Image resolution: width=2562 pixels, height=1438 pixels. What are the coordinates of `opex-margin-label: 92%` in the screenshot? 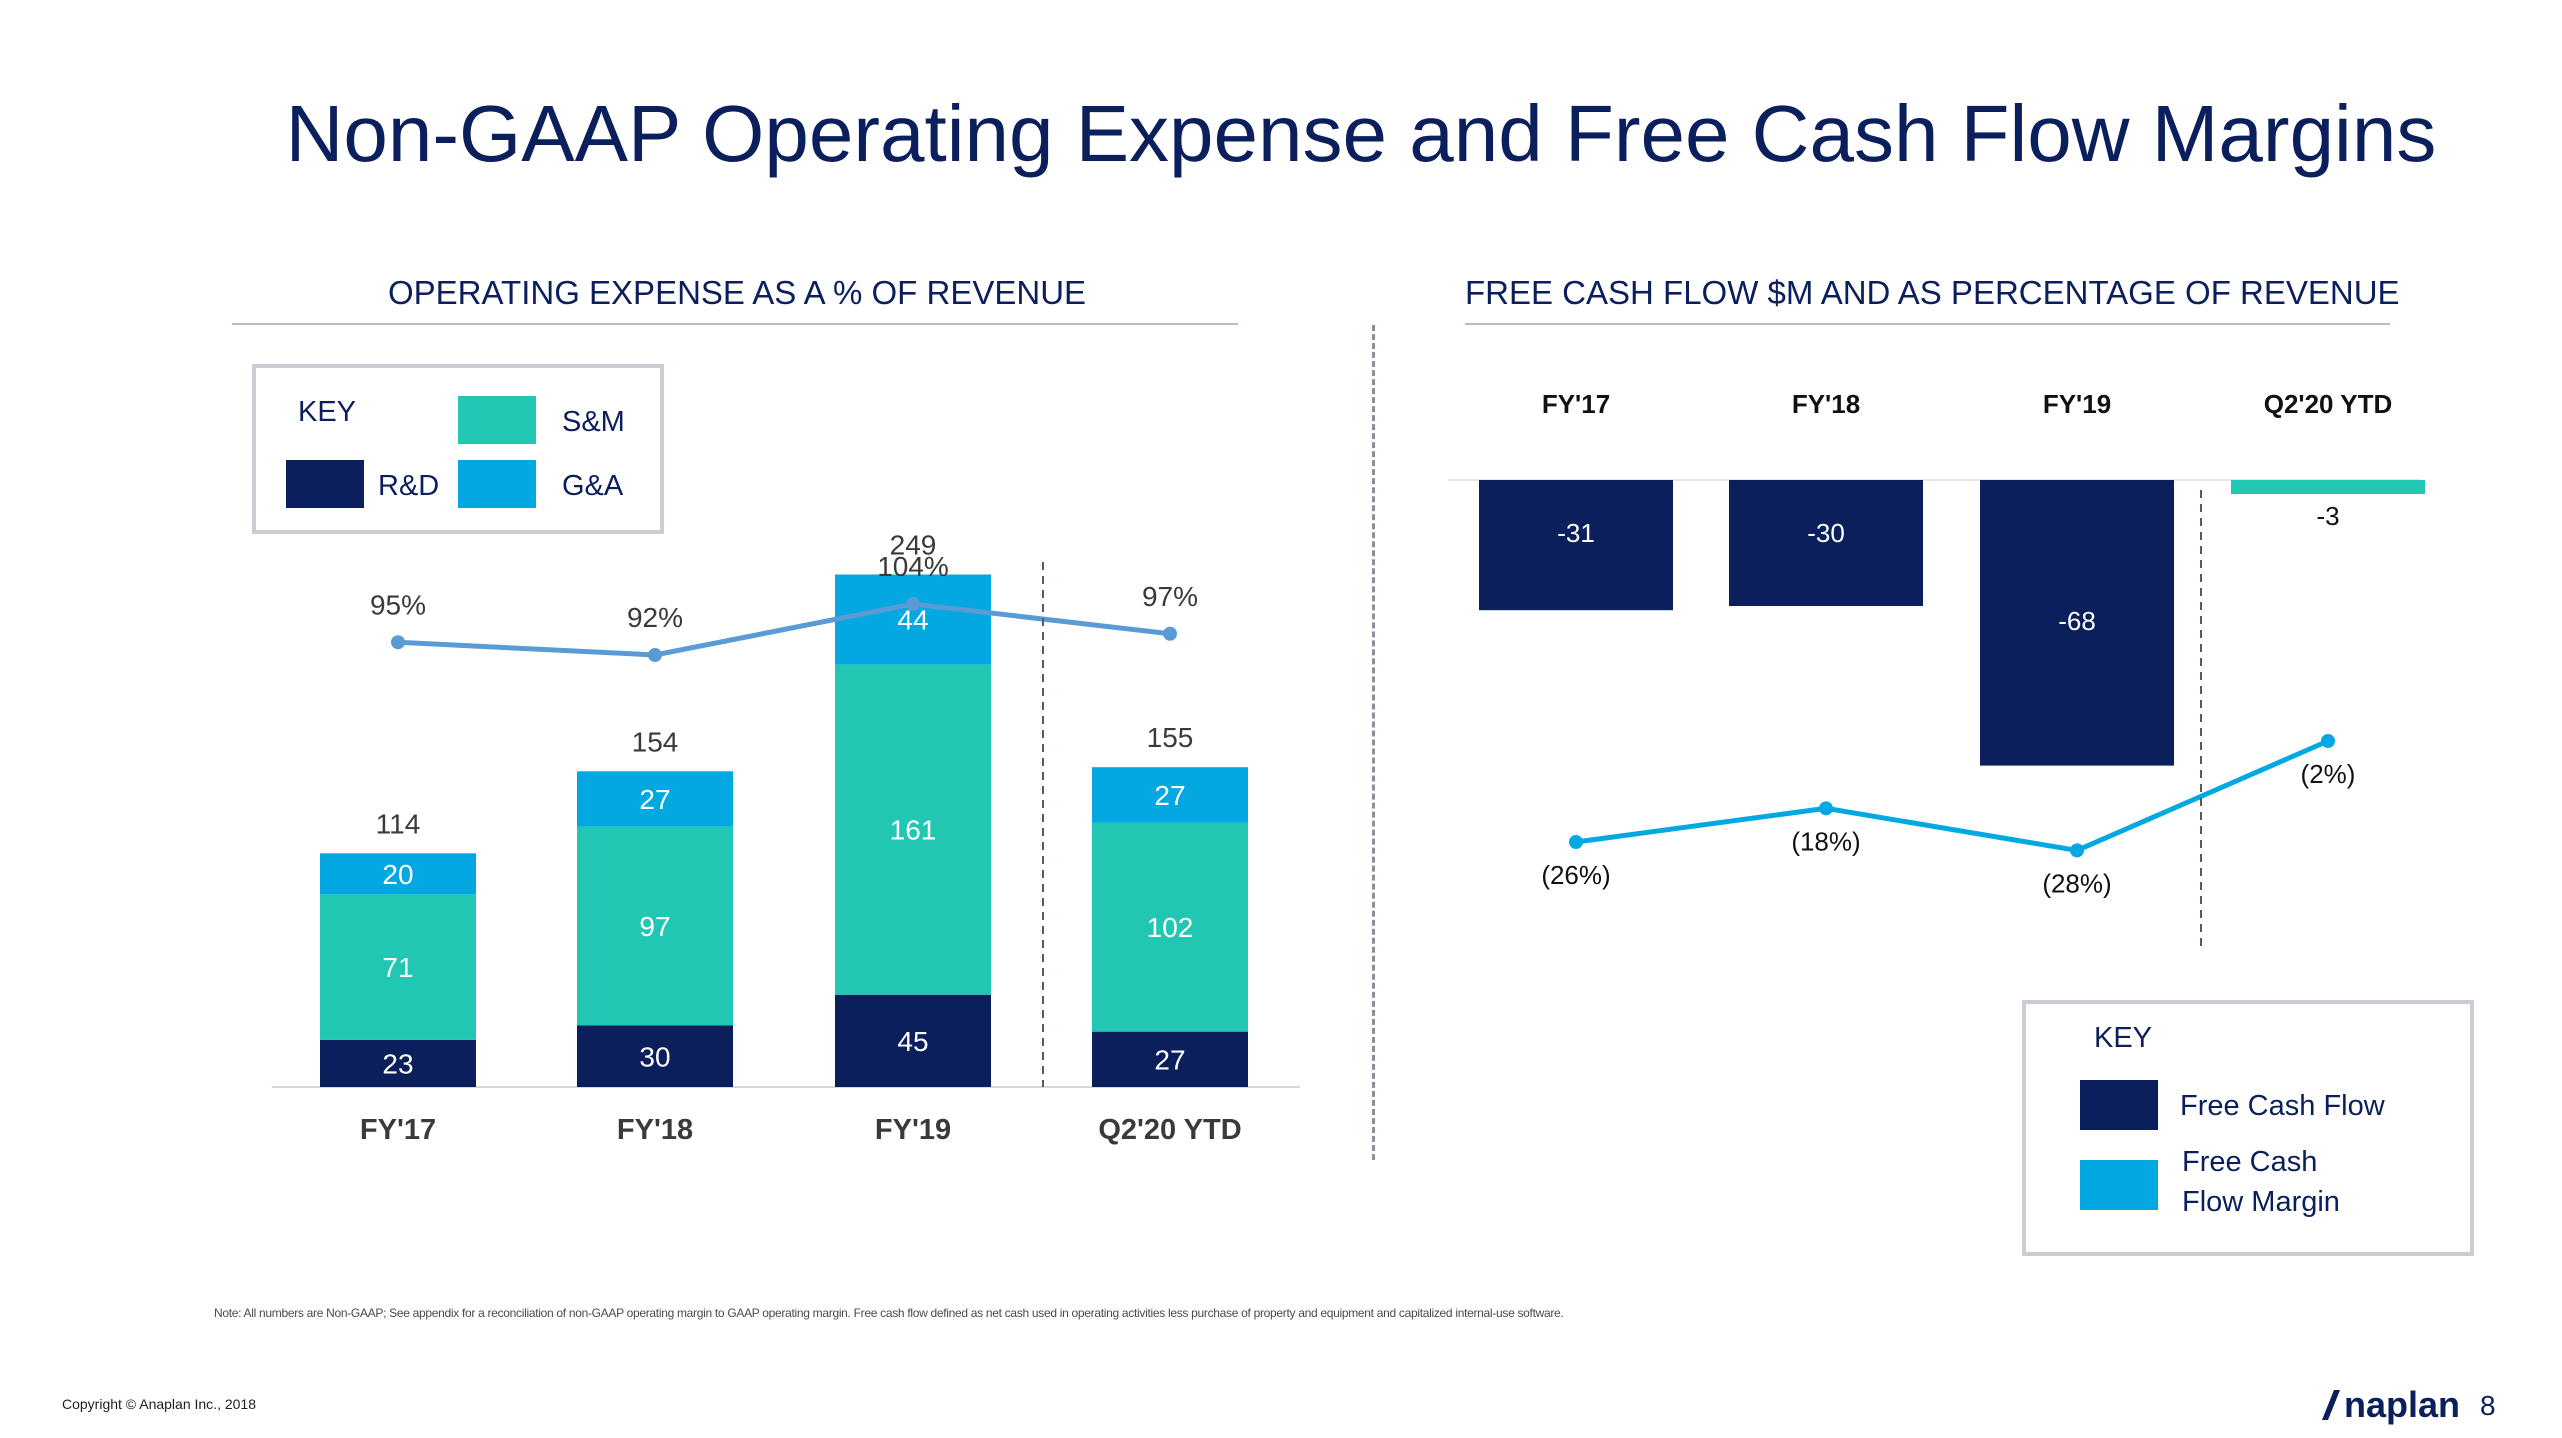 It's located at (655, 617).